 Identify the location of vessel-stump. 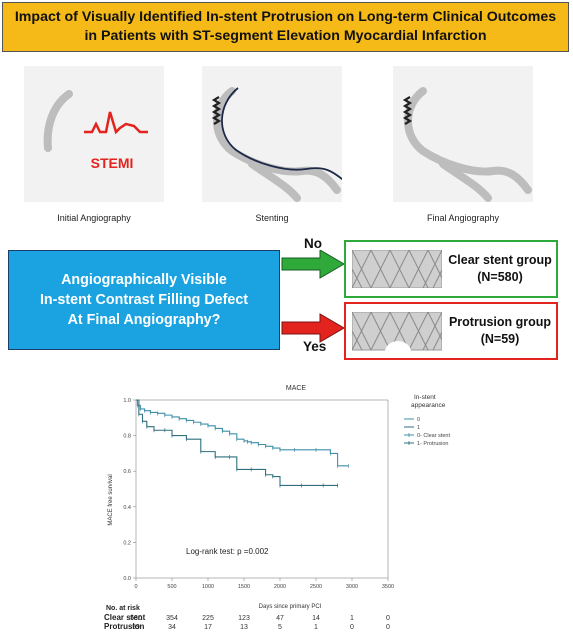
(58, 121).